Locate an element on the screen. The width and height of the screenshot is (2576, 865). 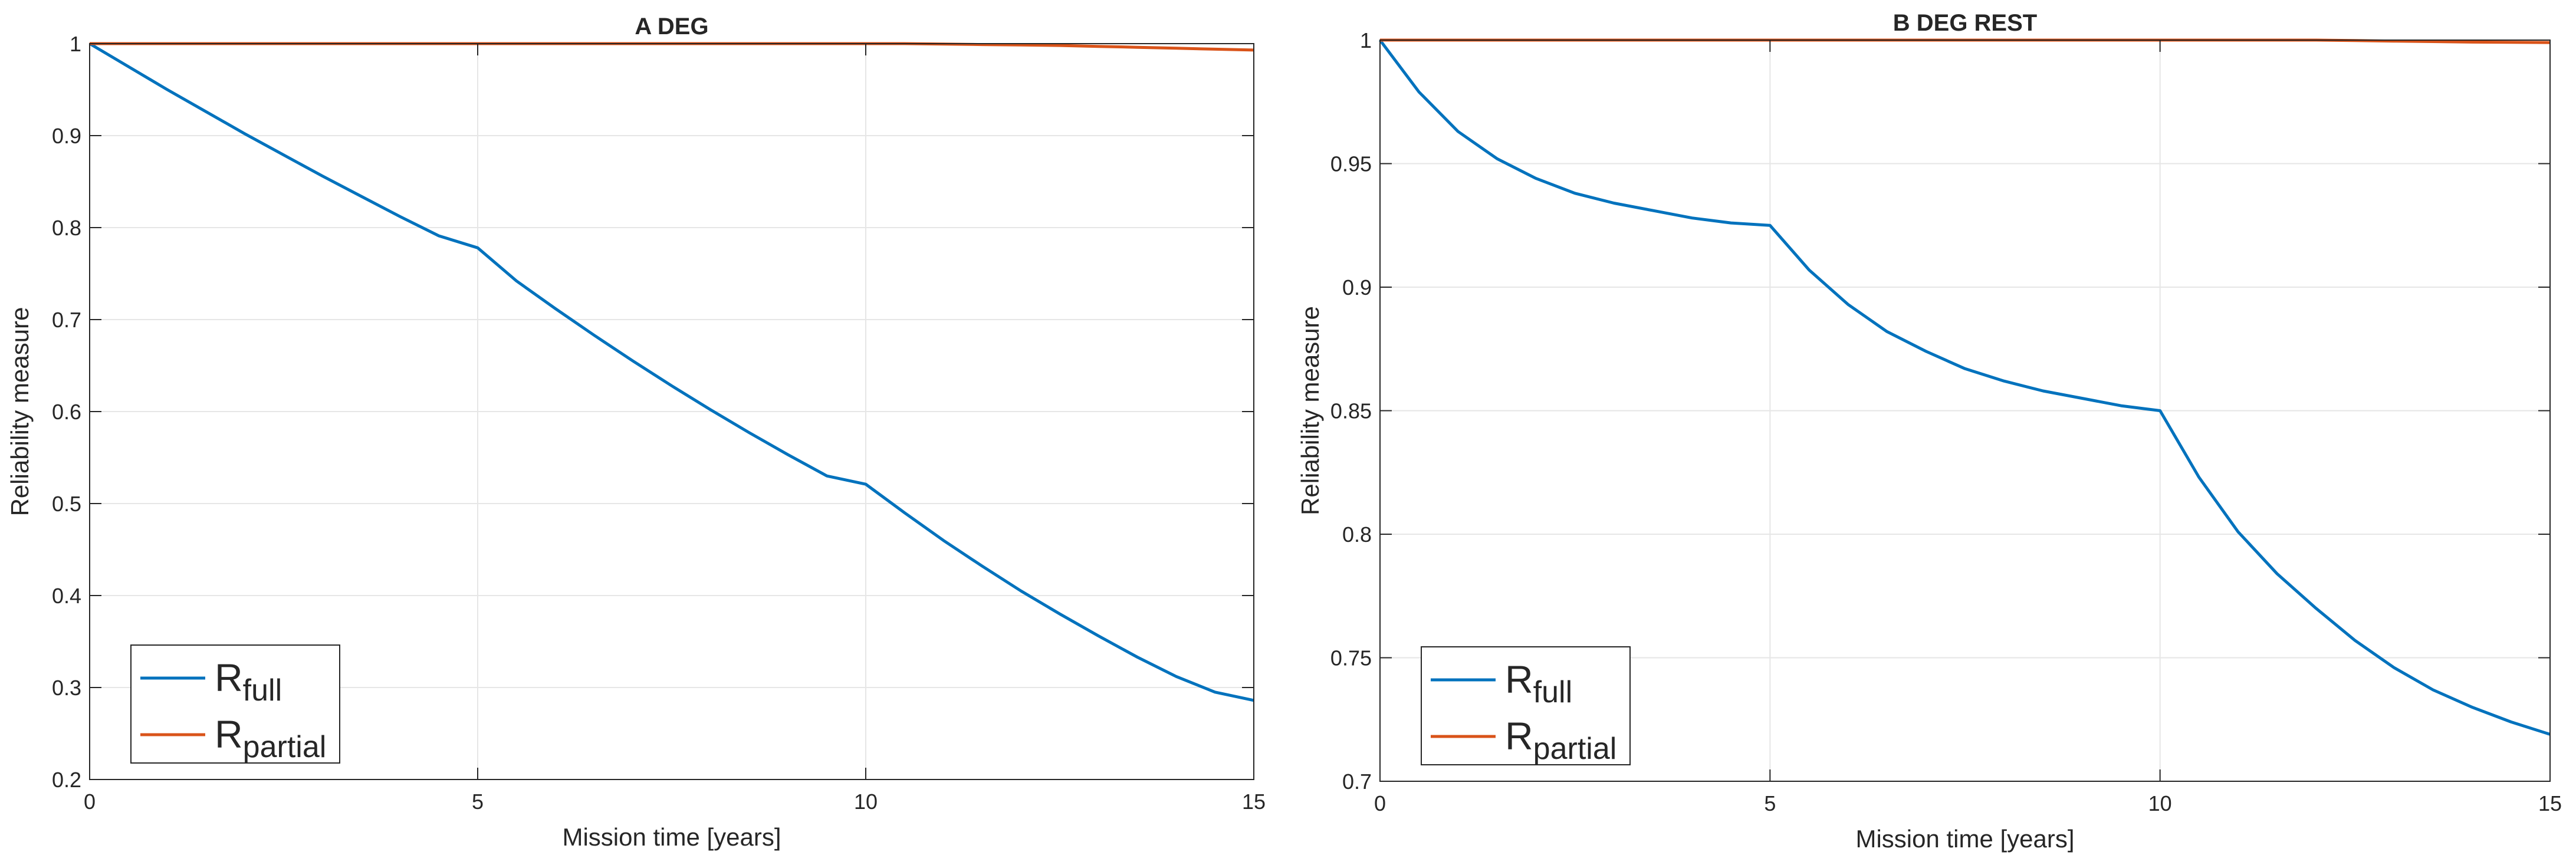
y-tick-label: 0.95 is located at coordinates (1351, 164).